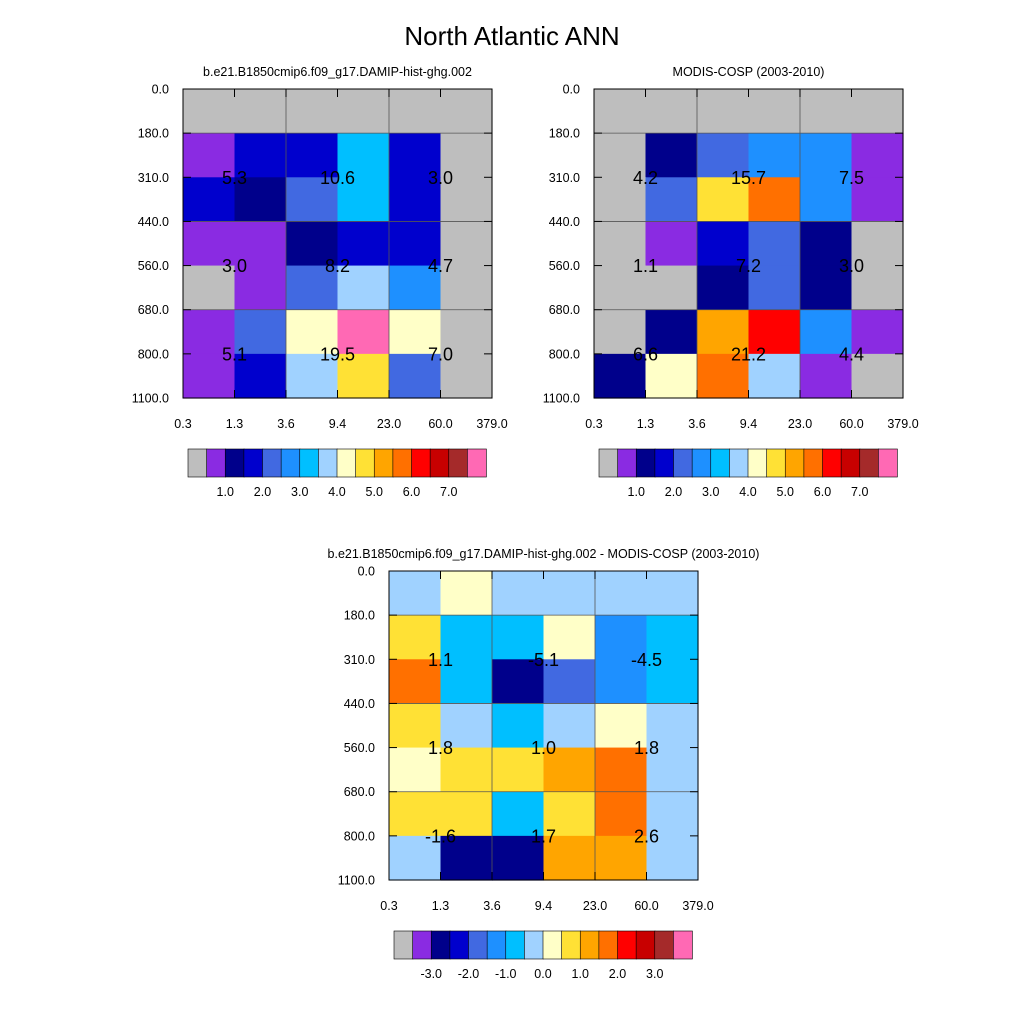 The width and height of the screenshot is (1024, 1029). What do you see at coordinates (564, 178) in the screenshot?
I see `y-tick-label: 310.0` at bounding box center [564, 178].